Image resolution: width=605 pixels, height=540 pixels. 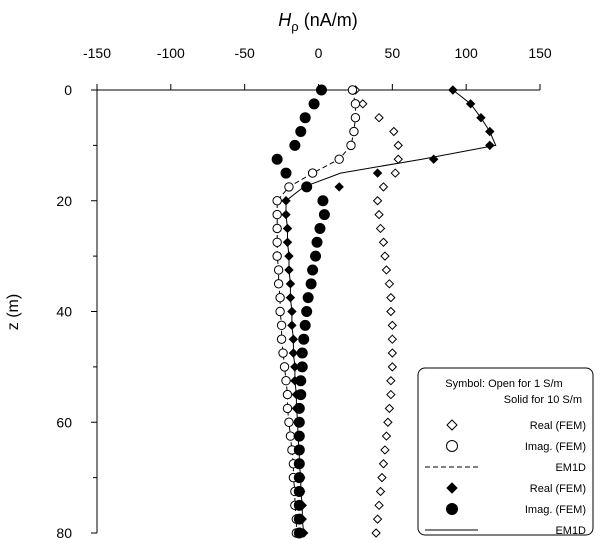 What do you see at coordinates (317, 67) in the screenshot?
I see `x-ticks: -150 -100 -50 0 50 100 150` at bounding box center [317, 67].